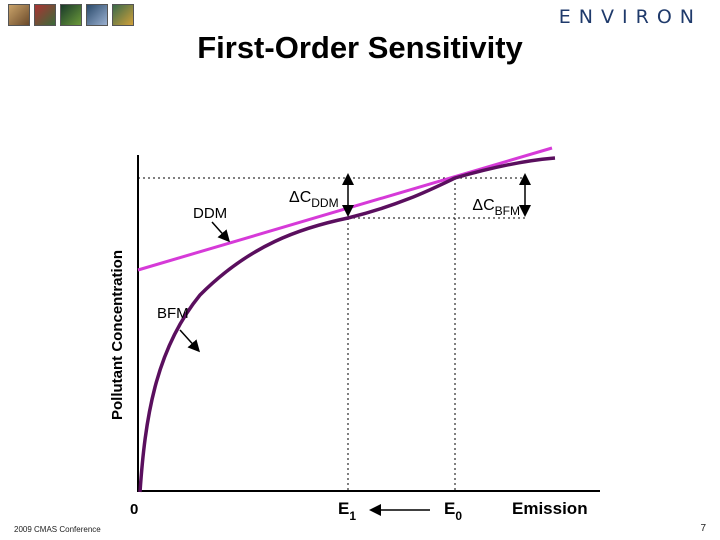  Describe the element at coordinates (57, 529) in the screenshot. I see `footer-conference: 2009 CMAS Conference` at that location.